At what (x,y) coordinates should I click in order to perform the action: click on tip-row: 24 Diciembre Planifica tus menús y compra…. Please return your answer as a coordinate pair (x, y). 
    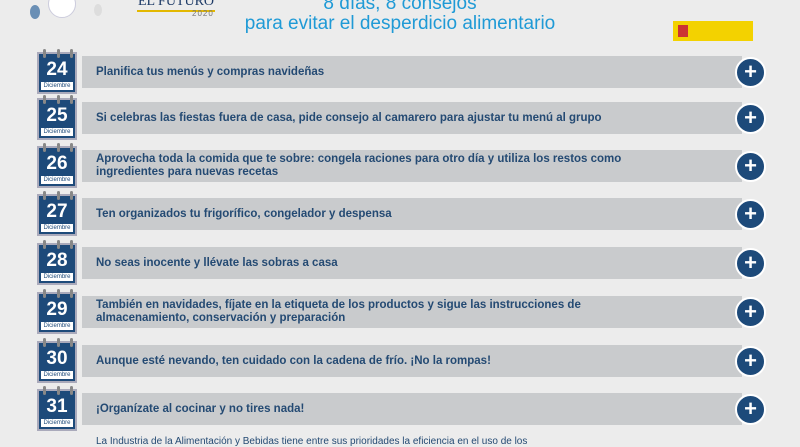
    Looking at the image, I should click on (400, 71).